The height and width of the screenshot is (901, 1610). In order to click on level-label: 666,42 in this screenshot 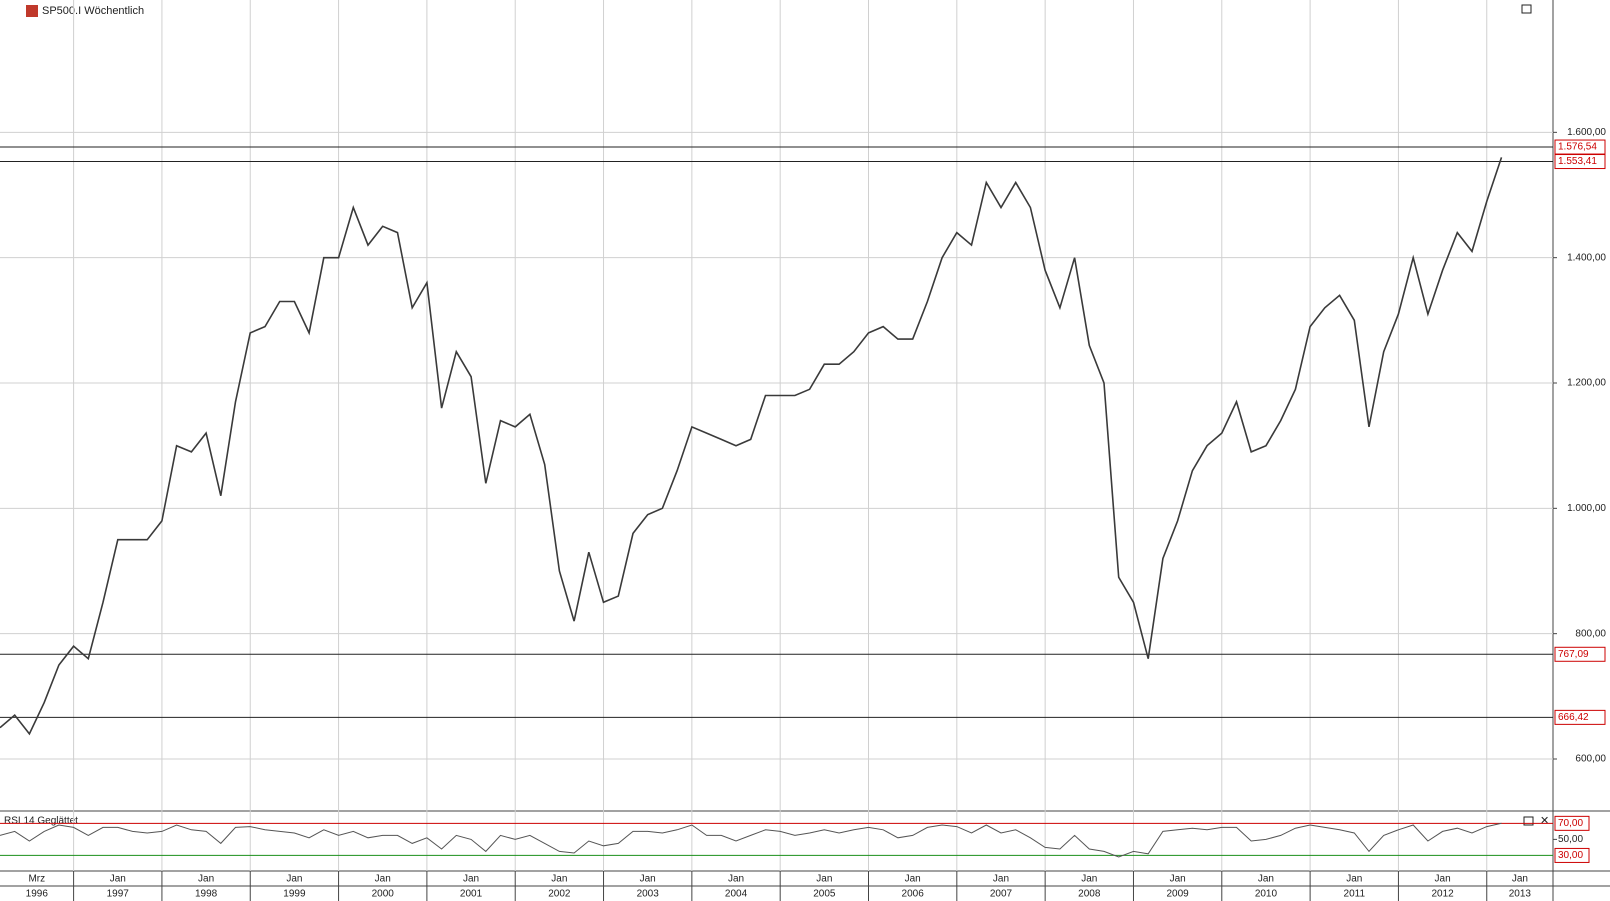, I will do `click(1573, 717)`.